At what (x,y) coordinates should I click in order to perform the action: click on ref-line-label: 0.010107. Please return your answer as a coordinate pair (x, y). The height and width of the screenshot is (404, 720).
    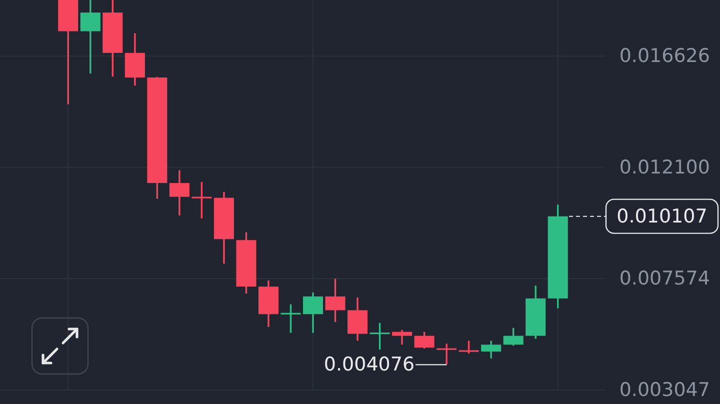
    Looking at the image, I should click on (662, 216).